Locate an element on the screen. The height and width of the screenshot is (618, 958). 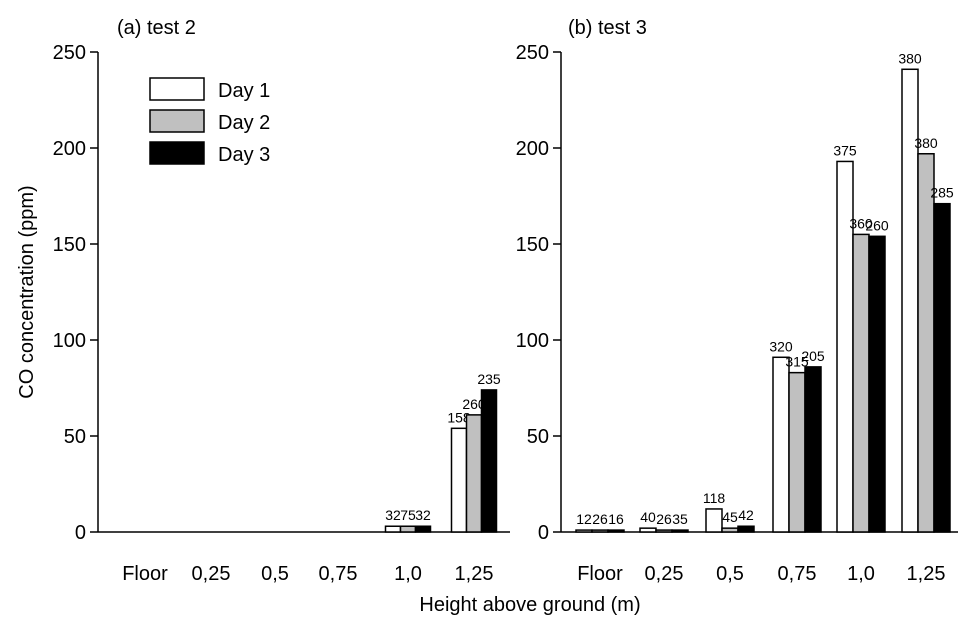
panel-a-y-tick-label: 50 is located at coordinates (75, 437).